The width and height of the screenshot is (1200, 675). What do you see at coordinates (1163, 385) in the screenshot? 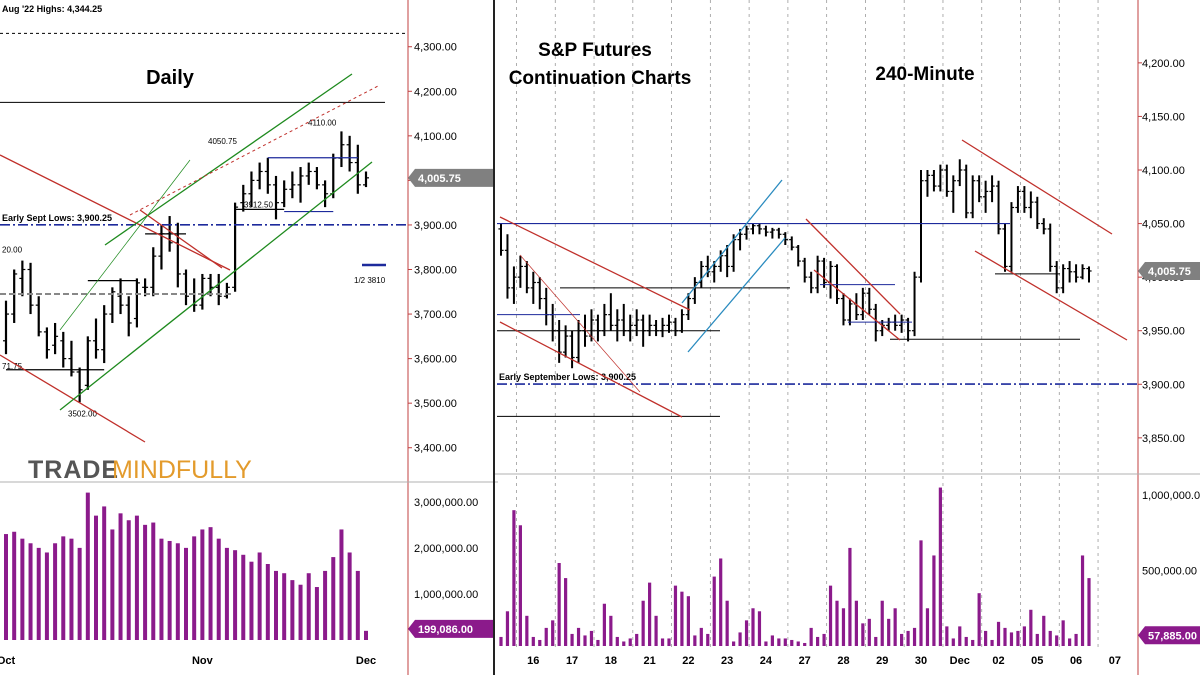
I see `y-tick-label: 3,900.00` at bounding box center [1163, 385].